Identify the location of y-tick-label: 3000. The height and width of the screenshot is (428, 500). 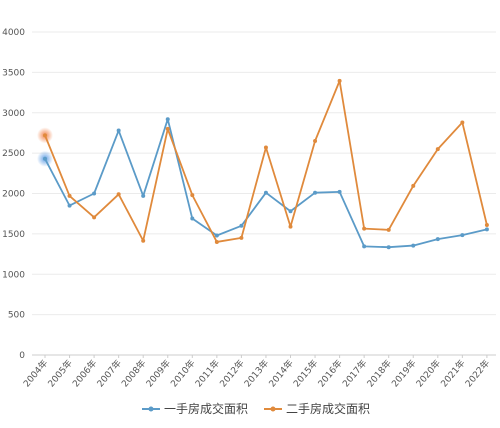
(13, 114).